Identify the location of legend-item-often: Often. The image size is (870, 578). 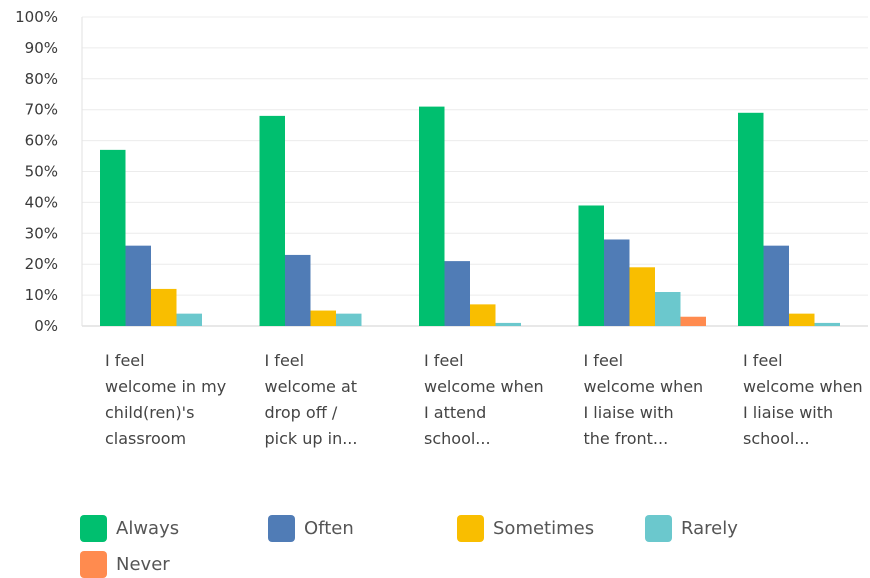
(311, 528).